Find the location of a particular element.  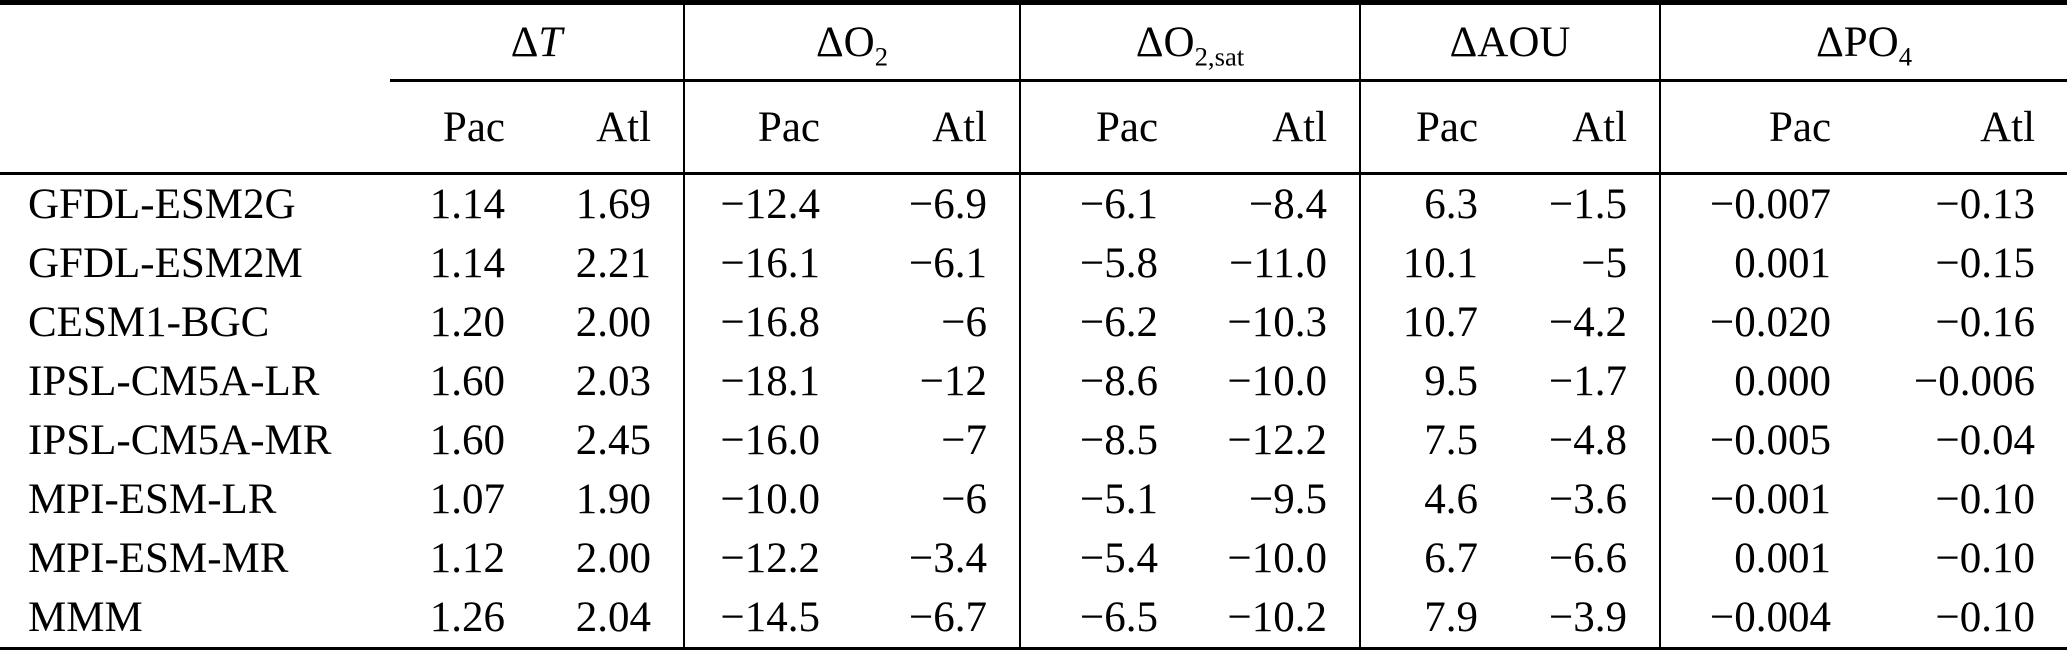

value-cell-delta-o2-sat-atl: −11.0 is located at coordinates (1278, 263).